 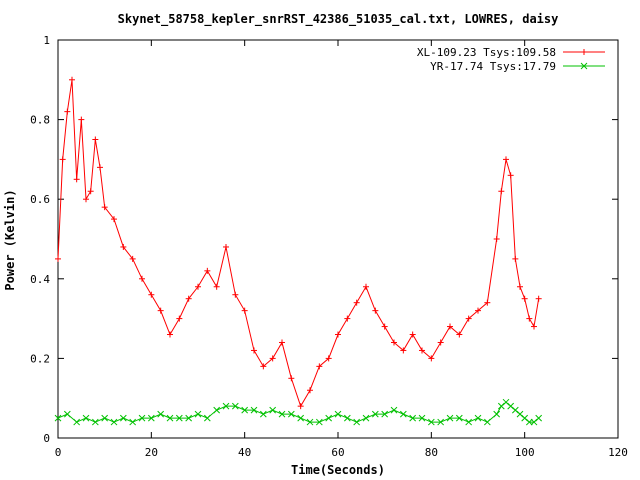 What do you see at coordinates (40, 199) in the screenshot?
I see `y-tick-label: 0.6` at bounding box center [40, 199].